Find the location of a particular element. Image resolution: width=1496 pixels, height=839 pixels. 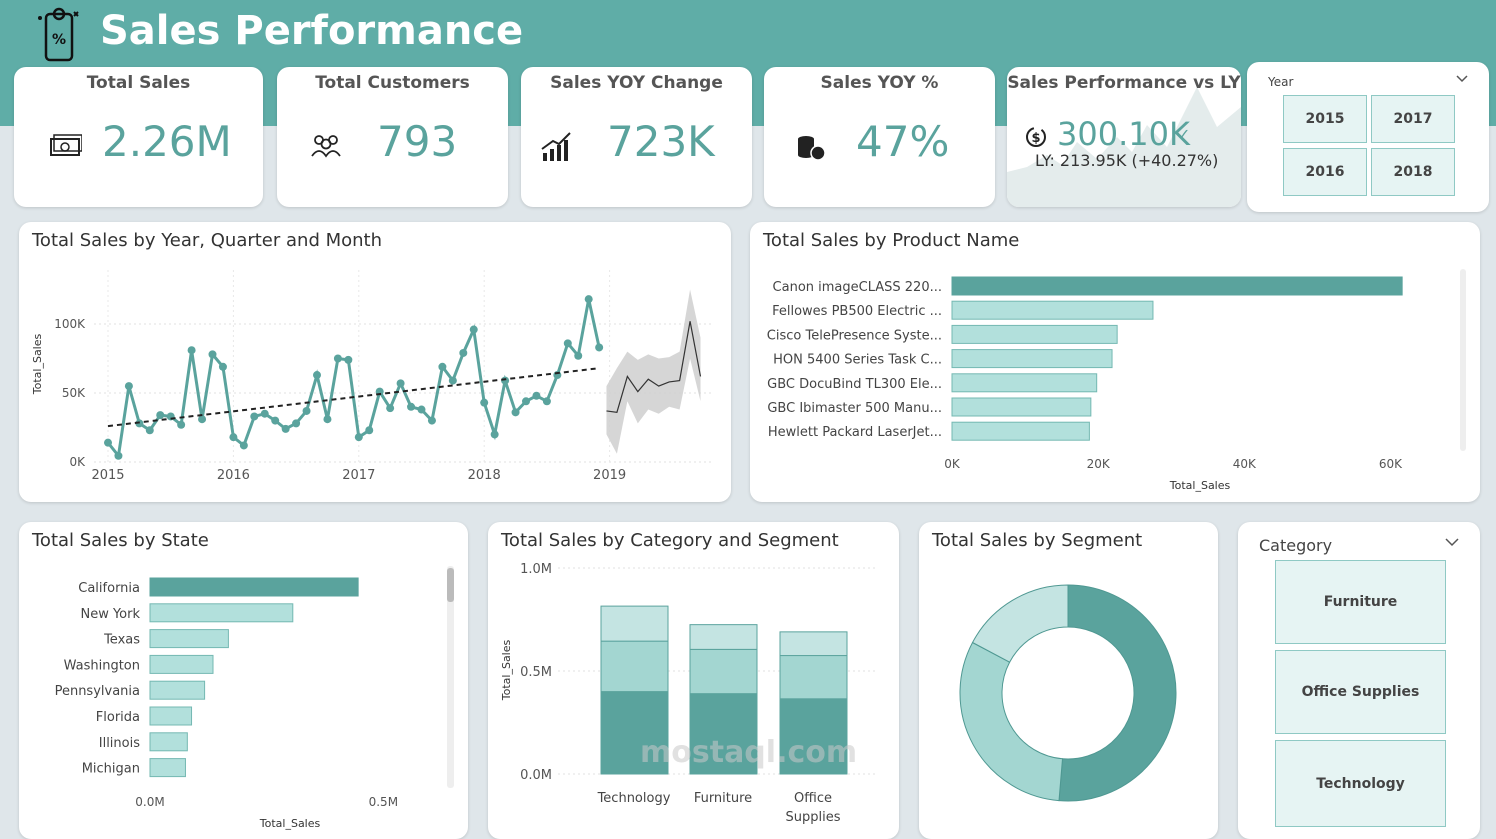

segment-donut-chart is located at coordinates (1068, 680).